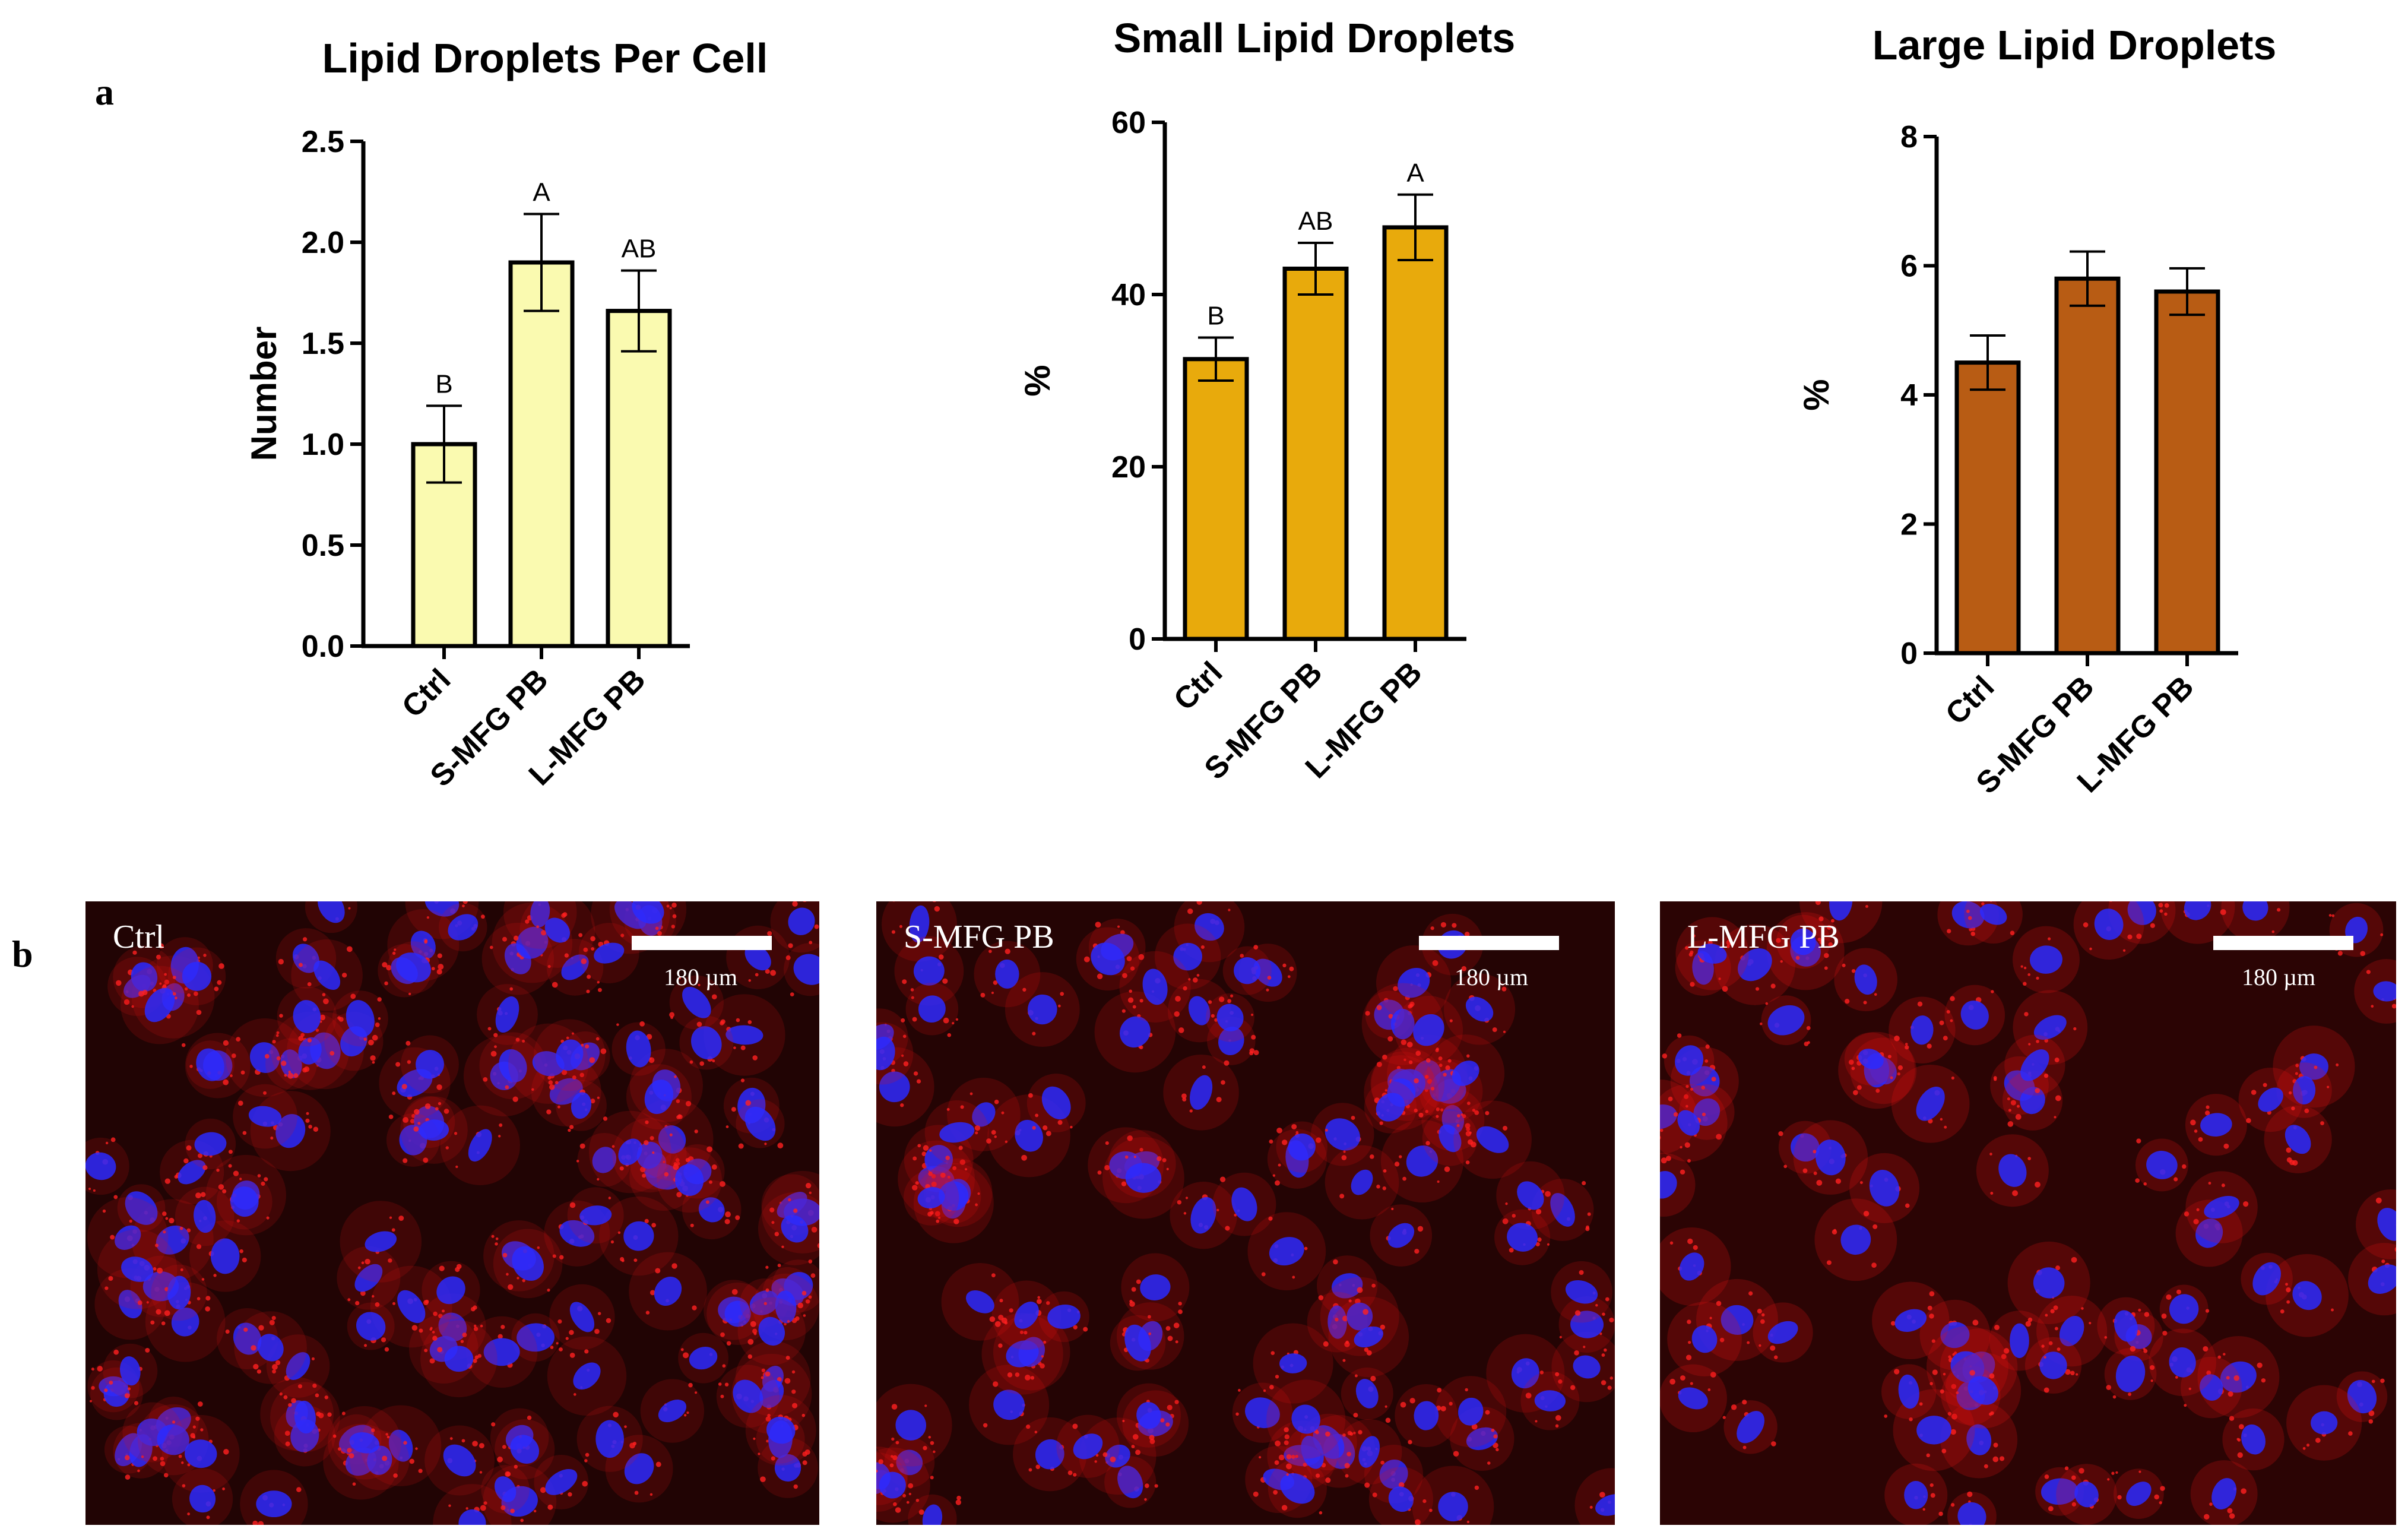 This screenshot has width=2408, height=1532. I want to click on significance-label: B, so click(1215, 317).